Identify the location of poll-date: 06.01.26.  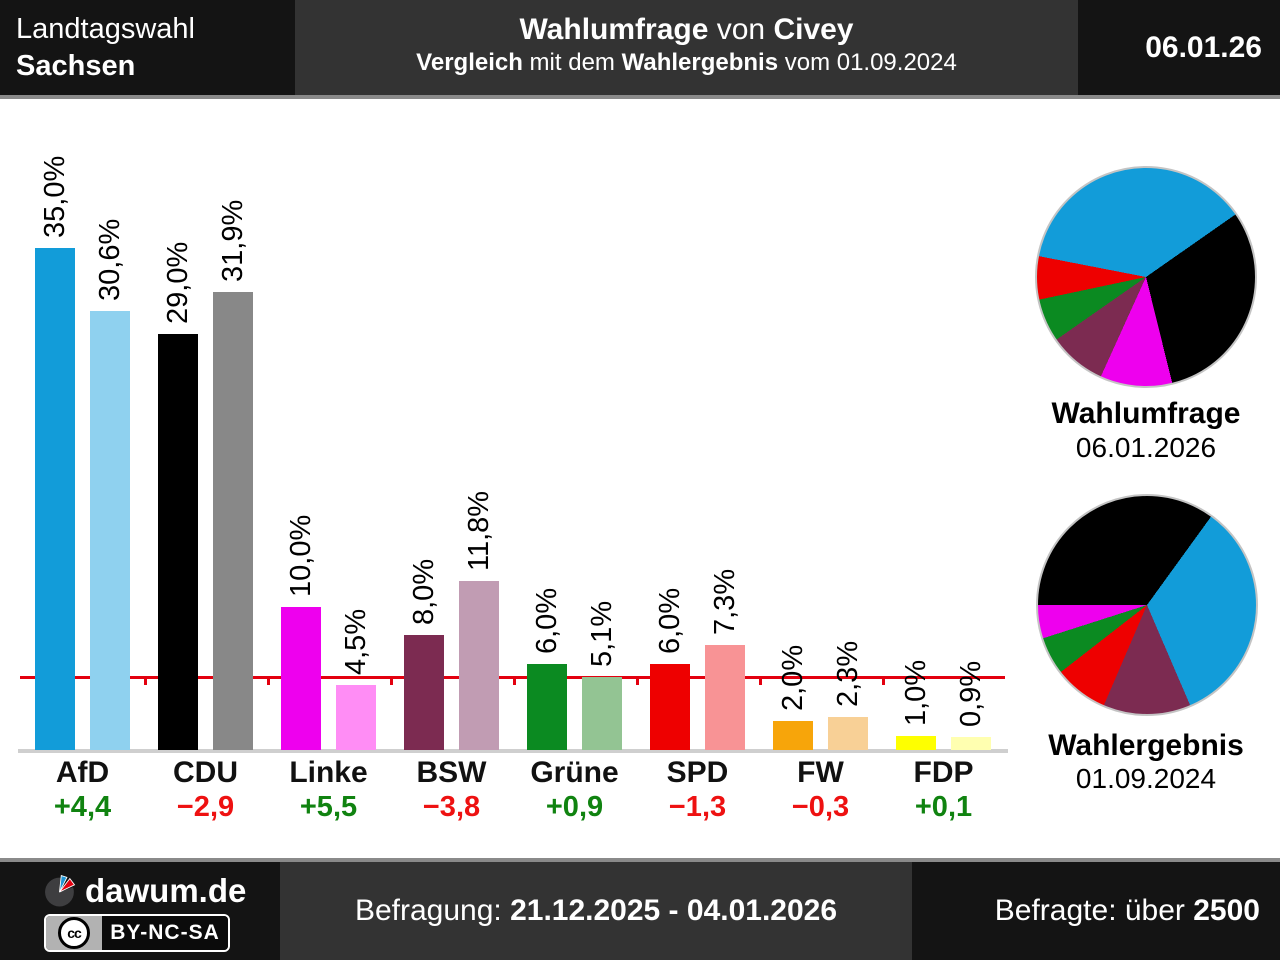
(1203, 47).